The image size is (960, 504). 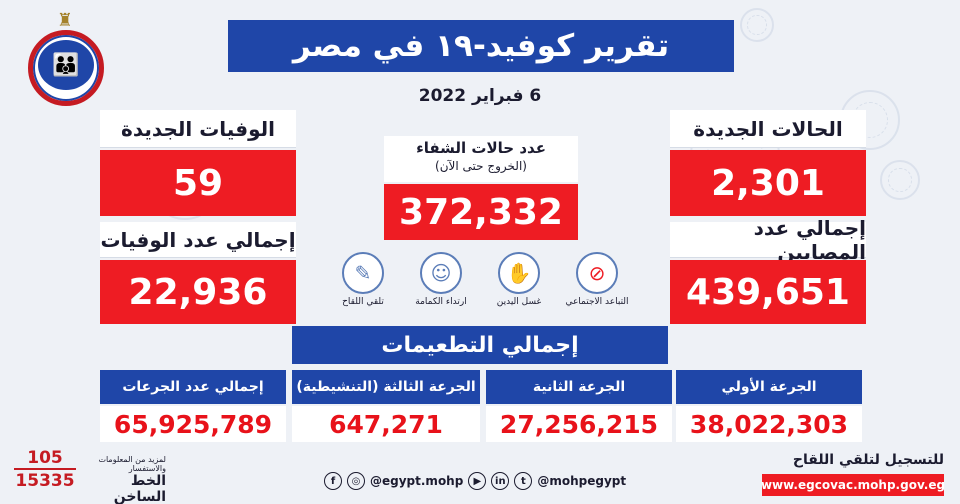 What do you see at coordinates (579, 387) in the screenshot?
I see `dose-label: الجرعة الثانية` at bounding box center [579, 387].